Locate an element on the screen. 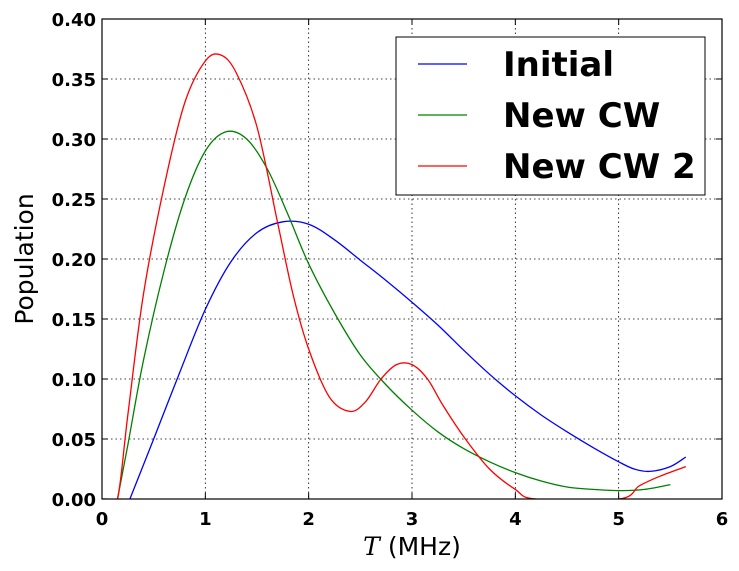 This screenshot has width=739, height=571. x-tick-label: 1 is located at coordinates (205, 519).